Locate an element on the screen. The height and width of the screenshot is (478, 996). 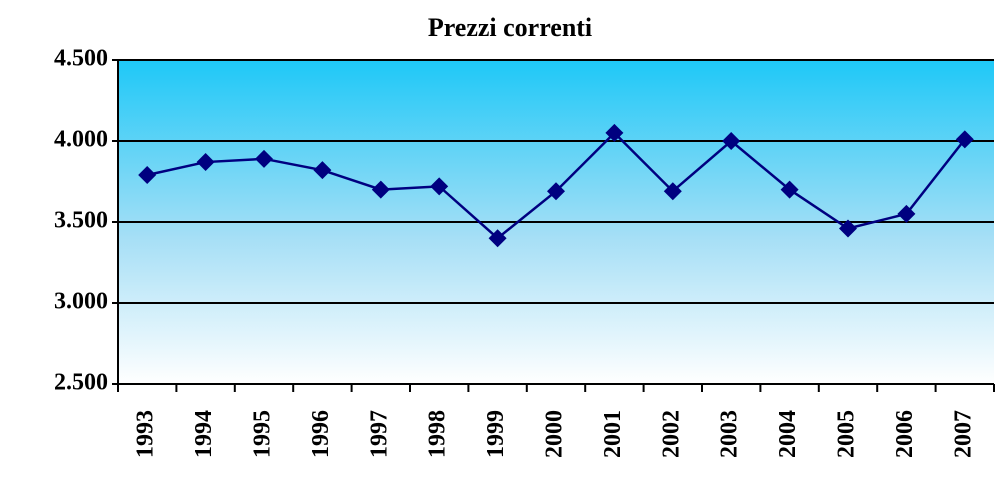
y-tick-label: 4.000 is located at coordinates (81, 140).